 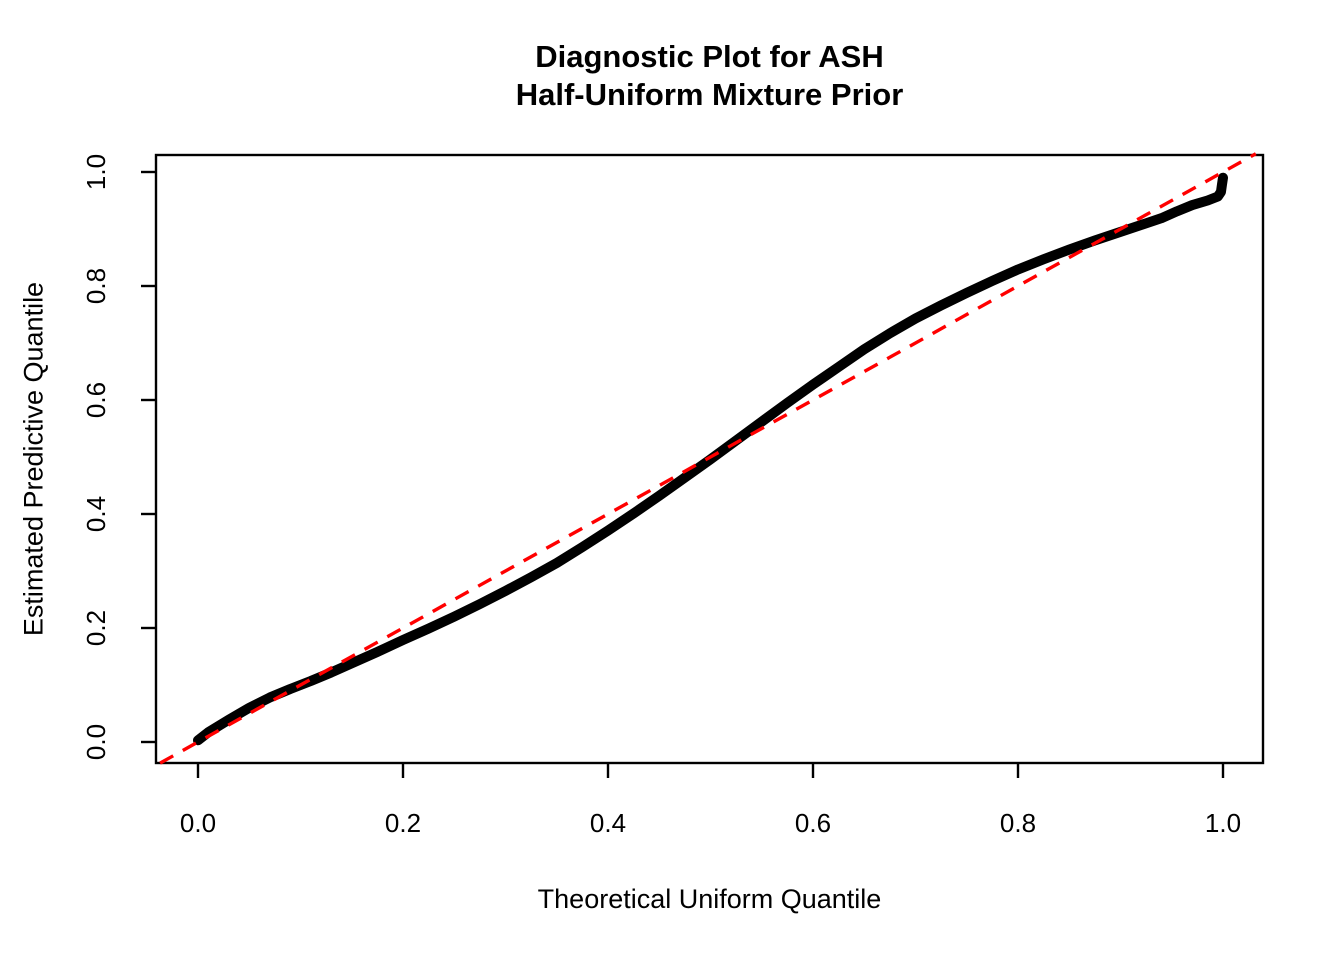 What do you see at coordinates (1223, 823) in the screenshot?
I see `x-tick-label: 1.0` at bounding box center [1223, 823].